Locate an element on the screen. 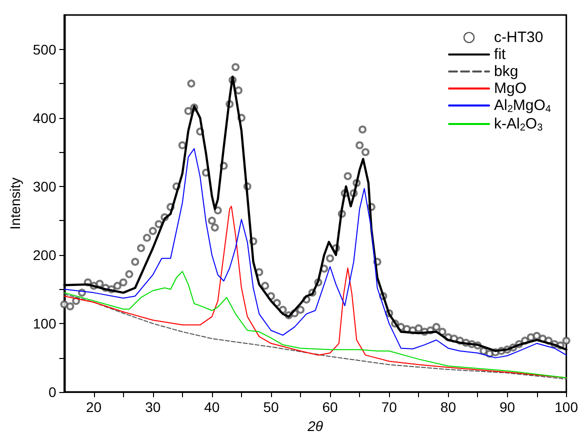 The height and width of the screenshot is (438, 581). legend-label: fit is located at coordinates (500, 54).